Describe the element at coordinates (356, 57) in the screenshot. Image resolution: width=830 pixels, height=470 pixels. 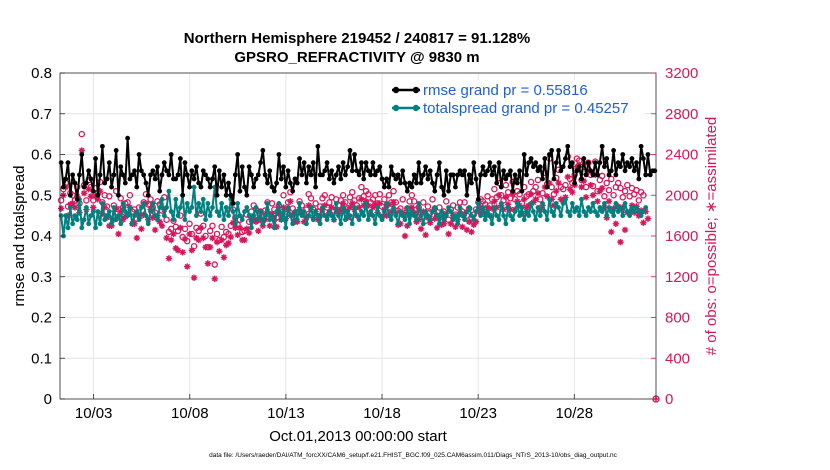
I see `chart-title-line2: GPSRO_REFRACTIVITY @ 9830 m` at that location.